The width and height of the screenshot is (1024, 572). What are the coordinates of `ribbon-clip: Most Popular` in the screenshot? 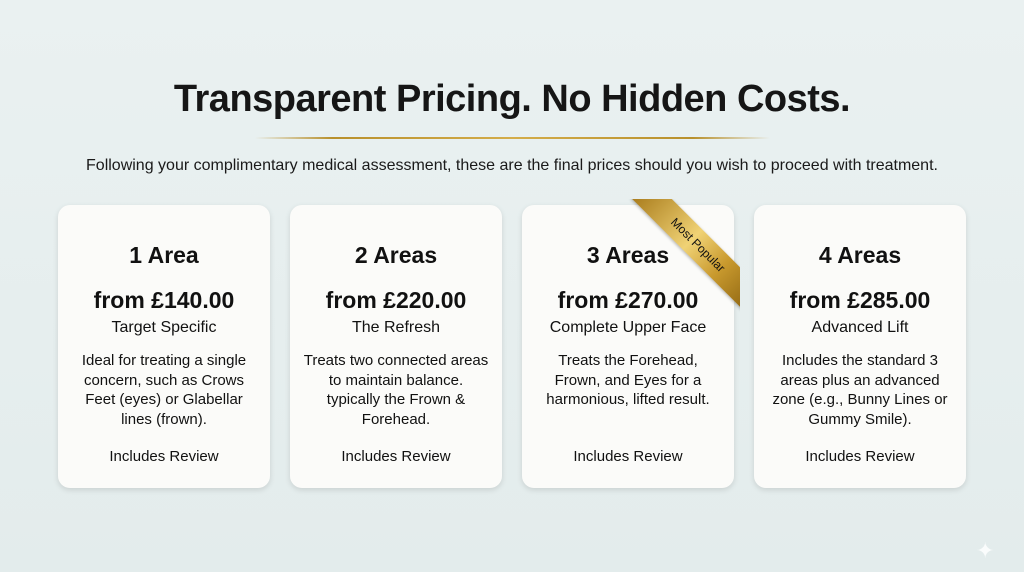 It's located at (681, 258).